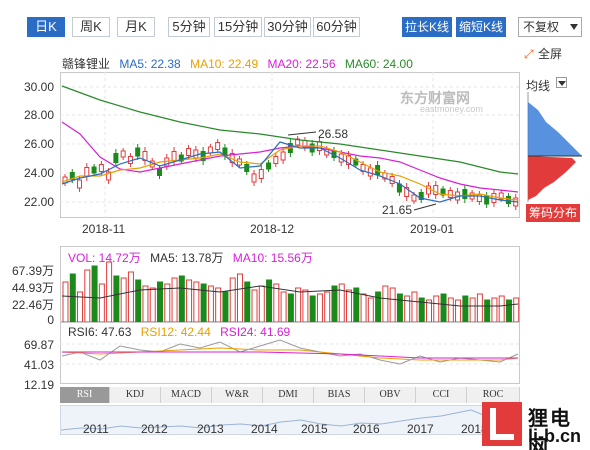 This screenshot has width=590, height=450. Describe the element at coordinates (574, 27) in the screenshot. I see `chevron-down-icon` at that location.